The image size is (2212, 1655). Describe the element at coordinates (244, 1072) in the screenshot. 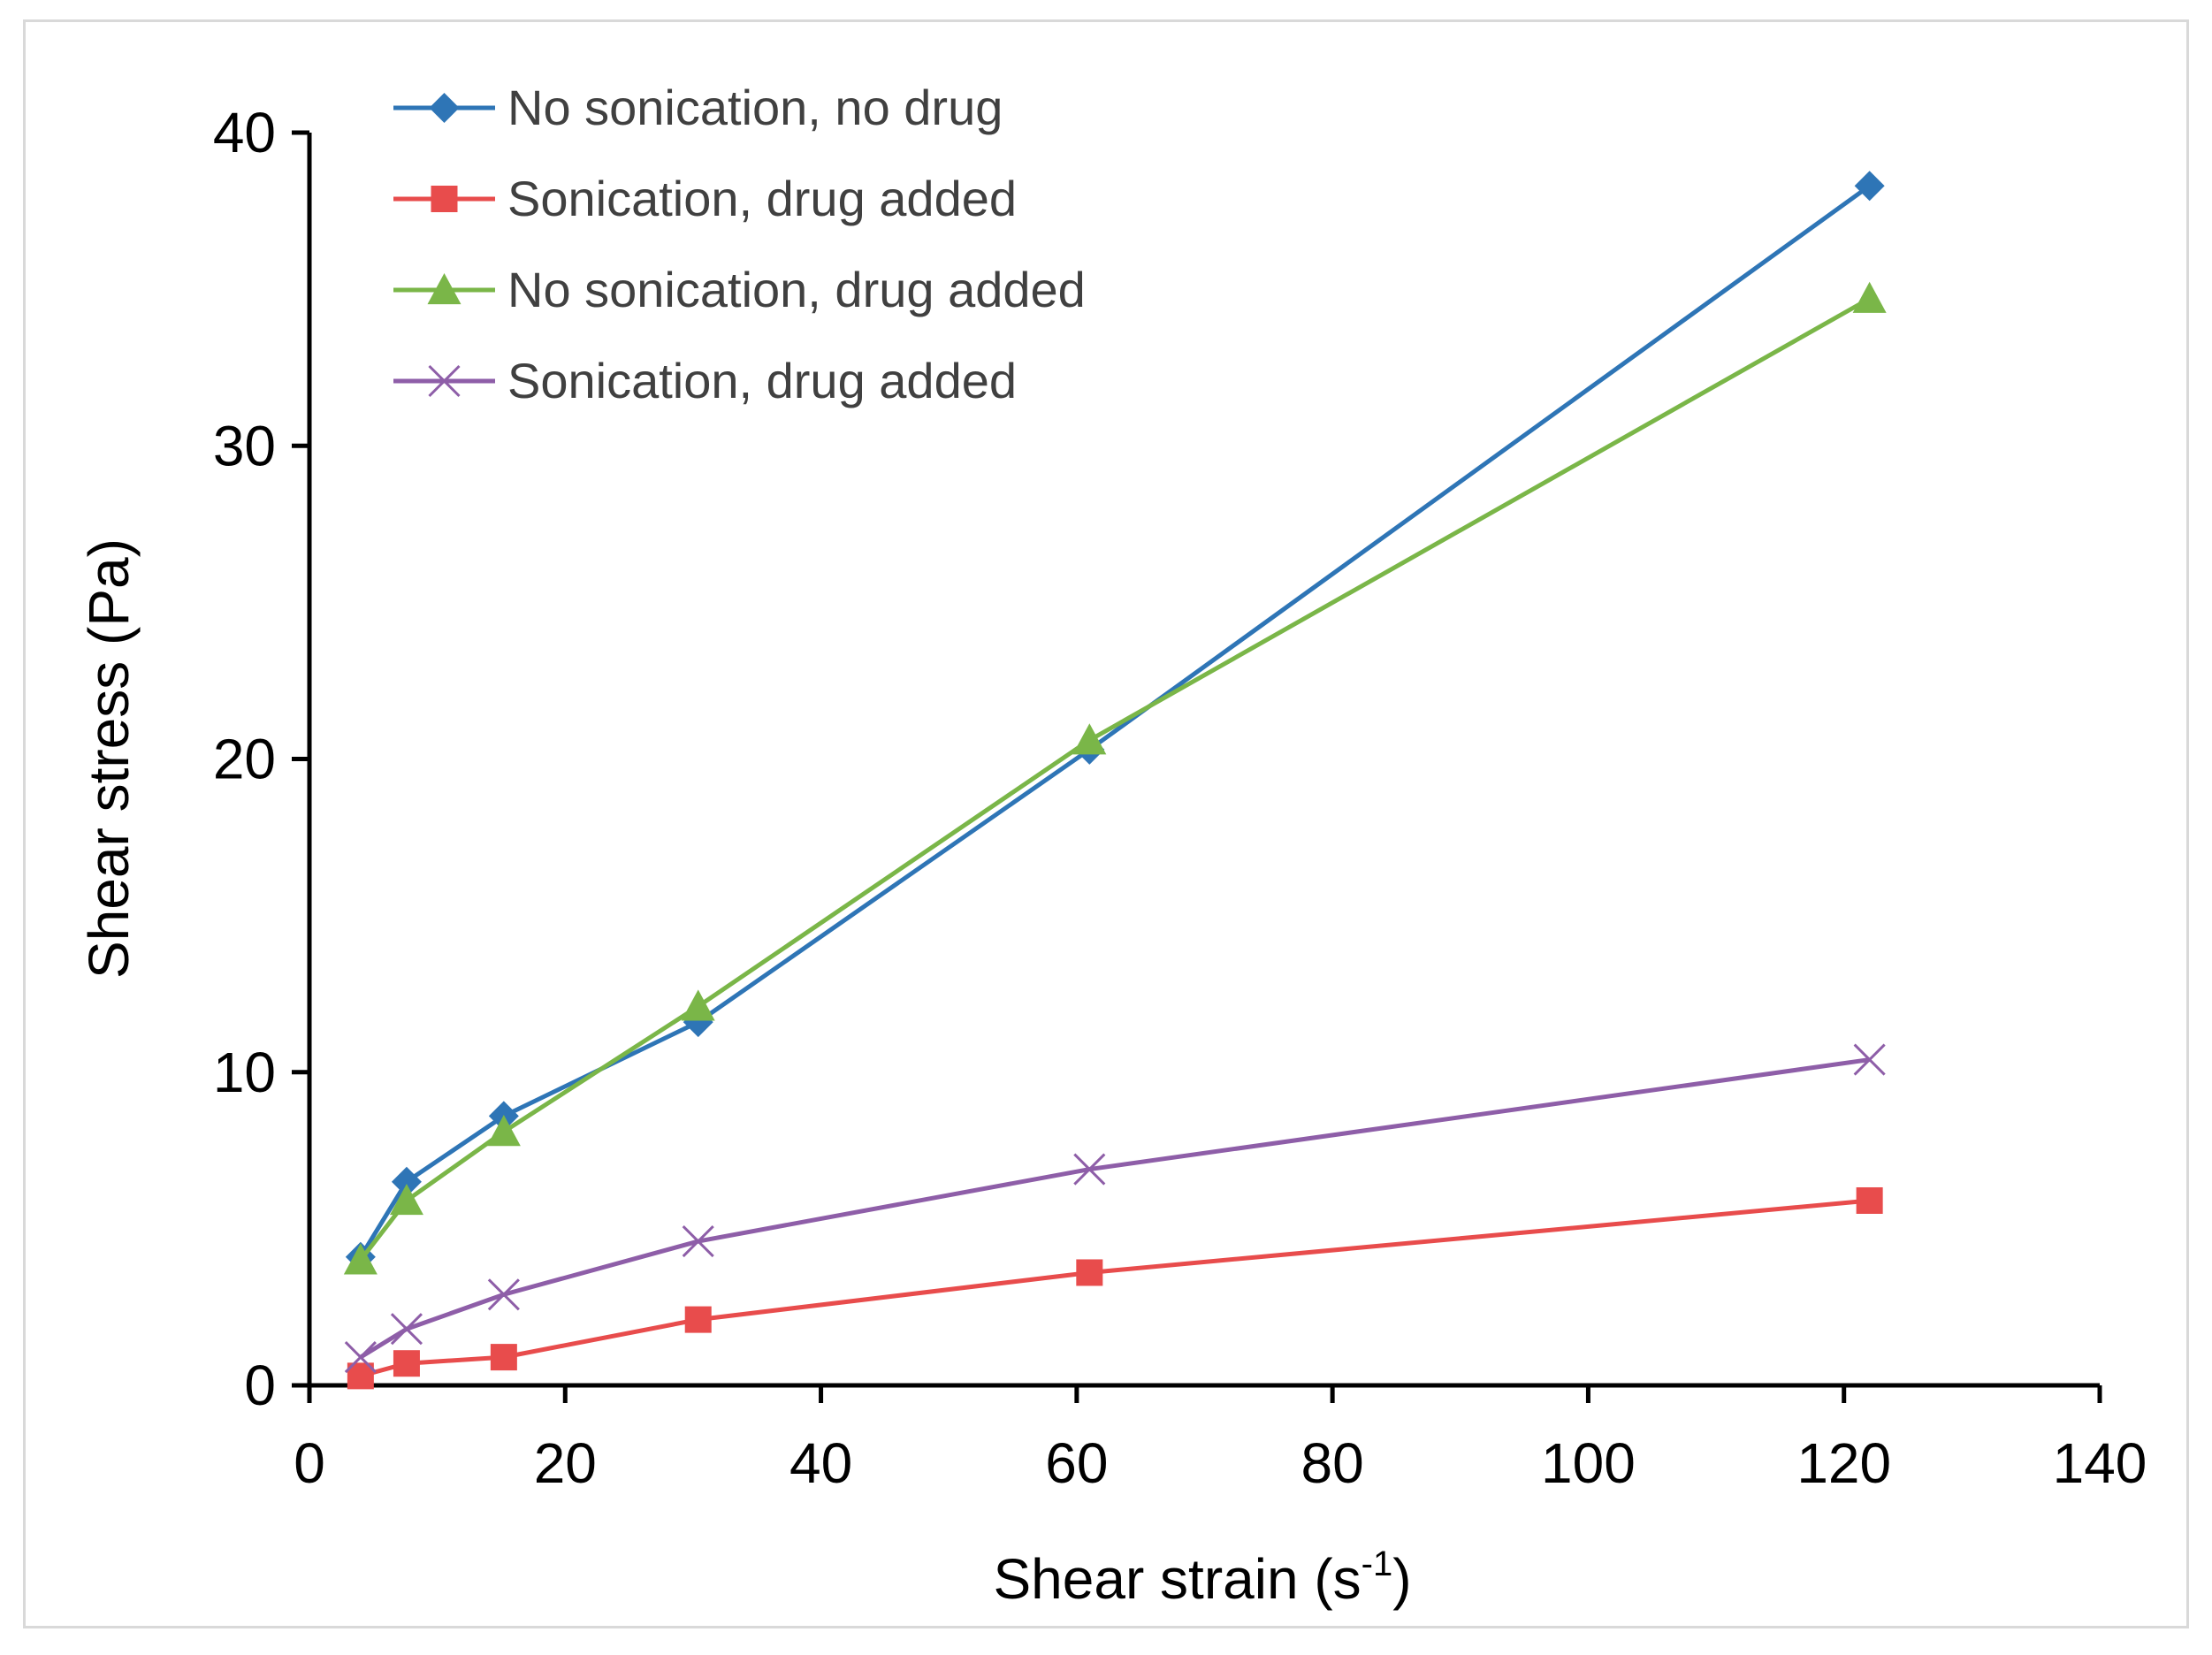

I see `y-tick-label: 10` at that location.